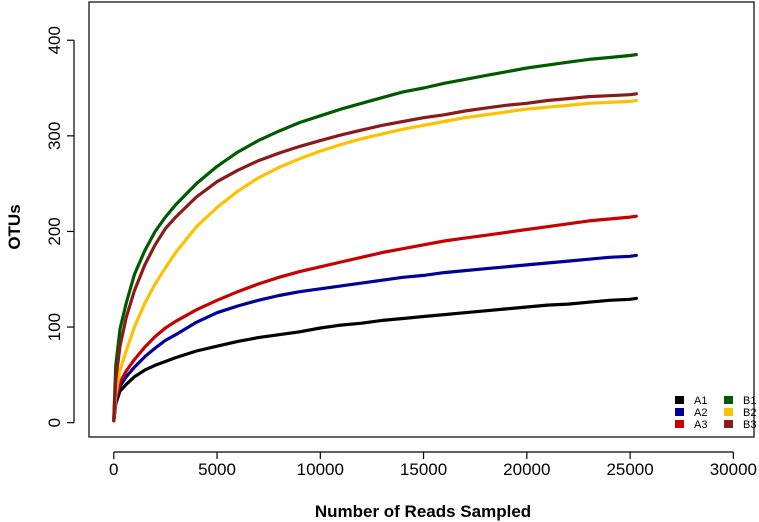  What do you see at coordinates (749, 425) in the screenshot?
I see `legend-label: B3` at bounding box center [749, 425].